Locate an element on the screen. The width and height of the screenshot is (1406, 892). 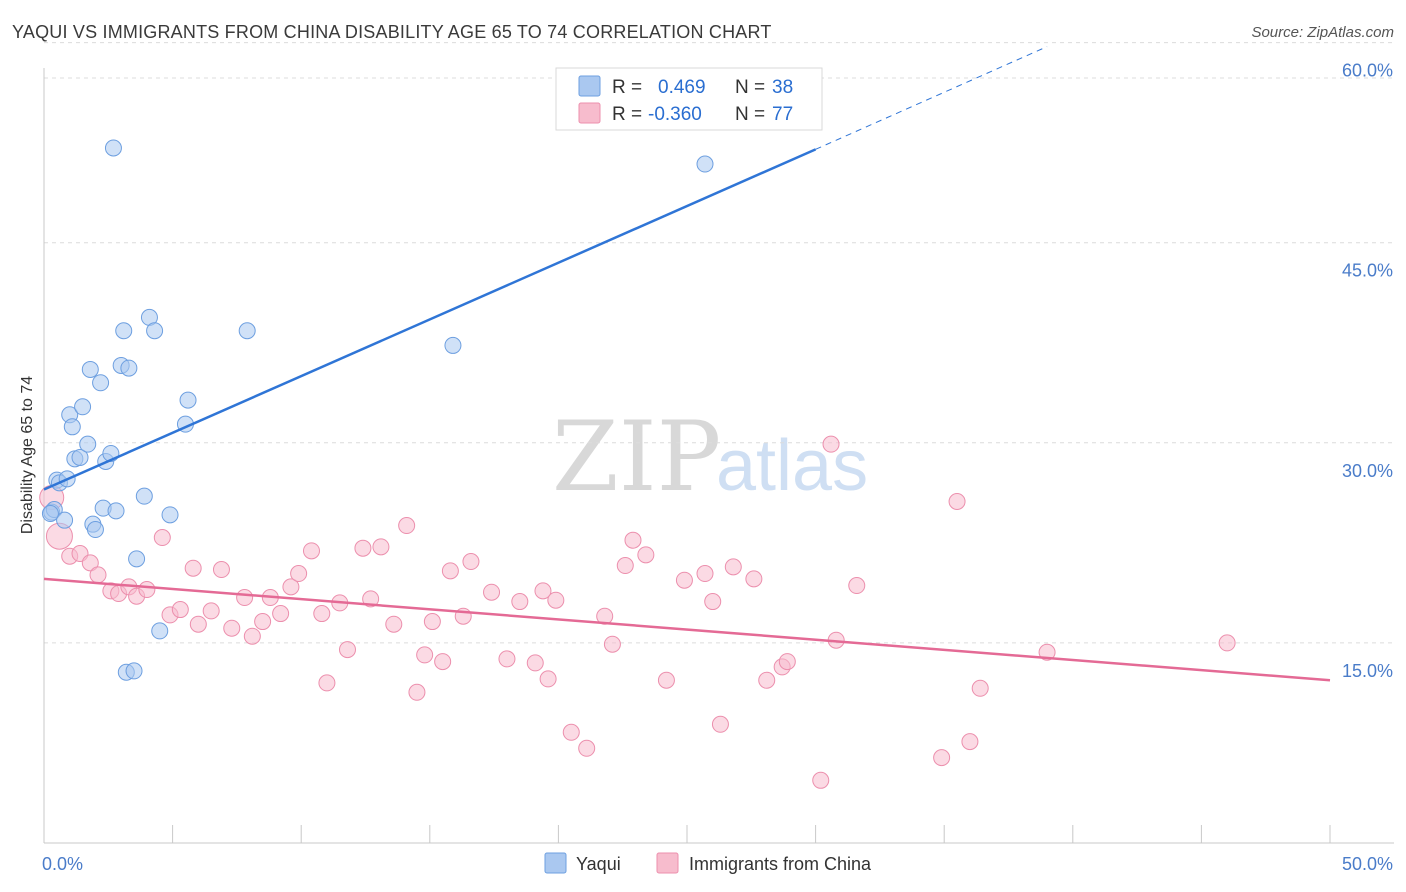
legend-swatch-immigrants-from-china is located at coordinates (589, 113).